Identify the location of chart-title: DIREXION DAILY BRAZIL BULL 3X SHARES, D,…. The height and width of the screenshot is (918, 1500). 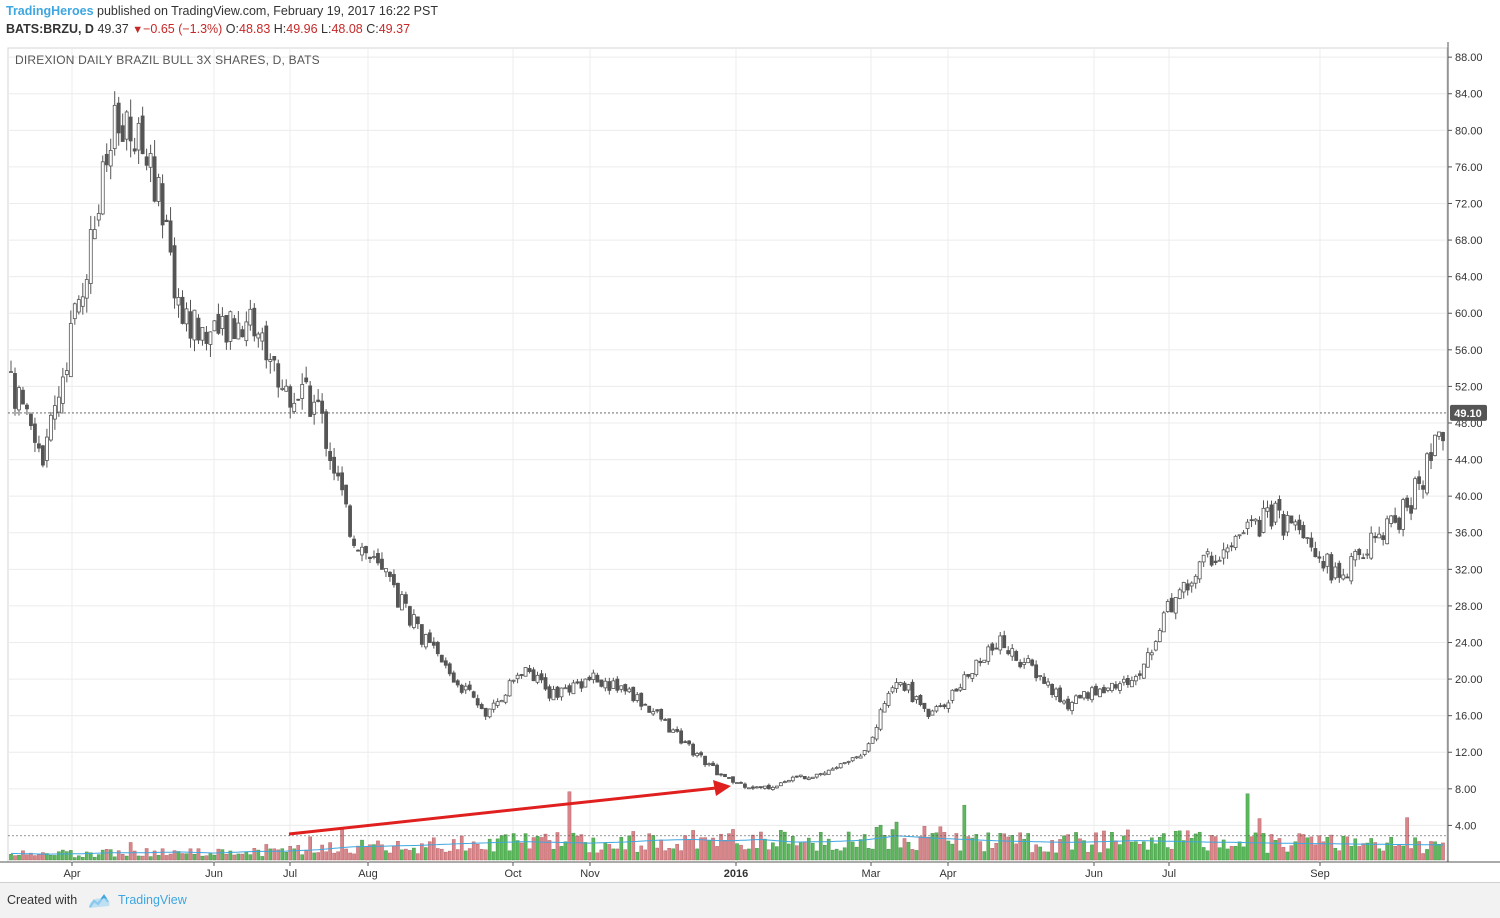
(167, 60).